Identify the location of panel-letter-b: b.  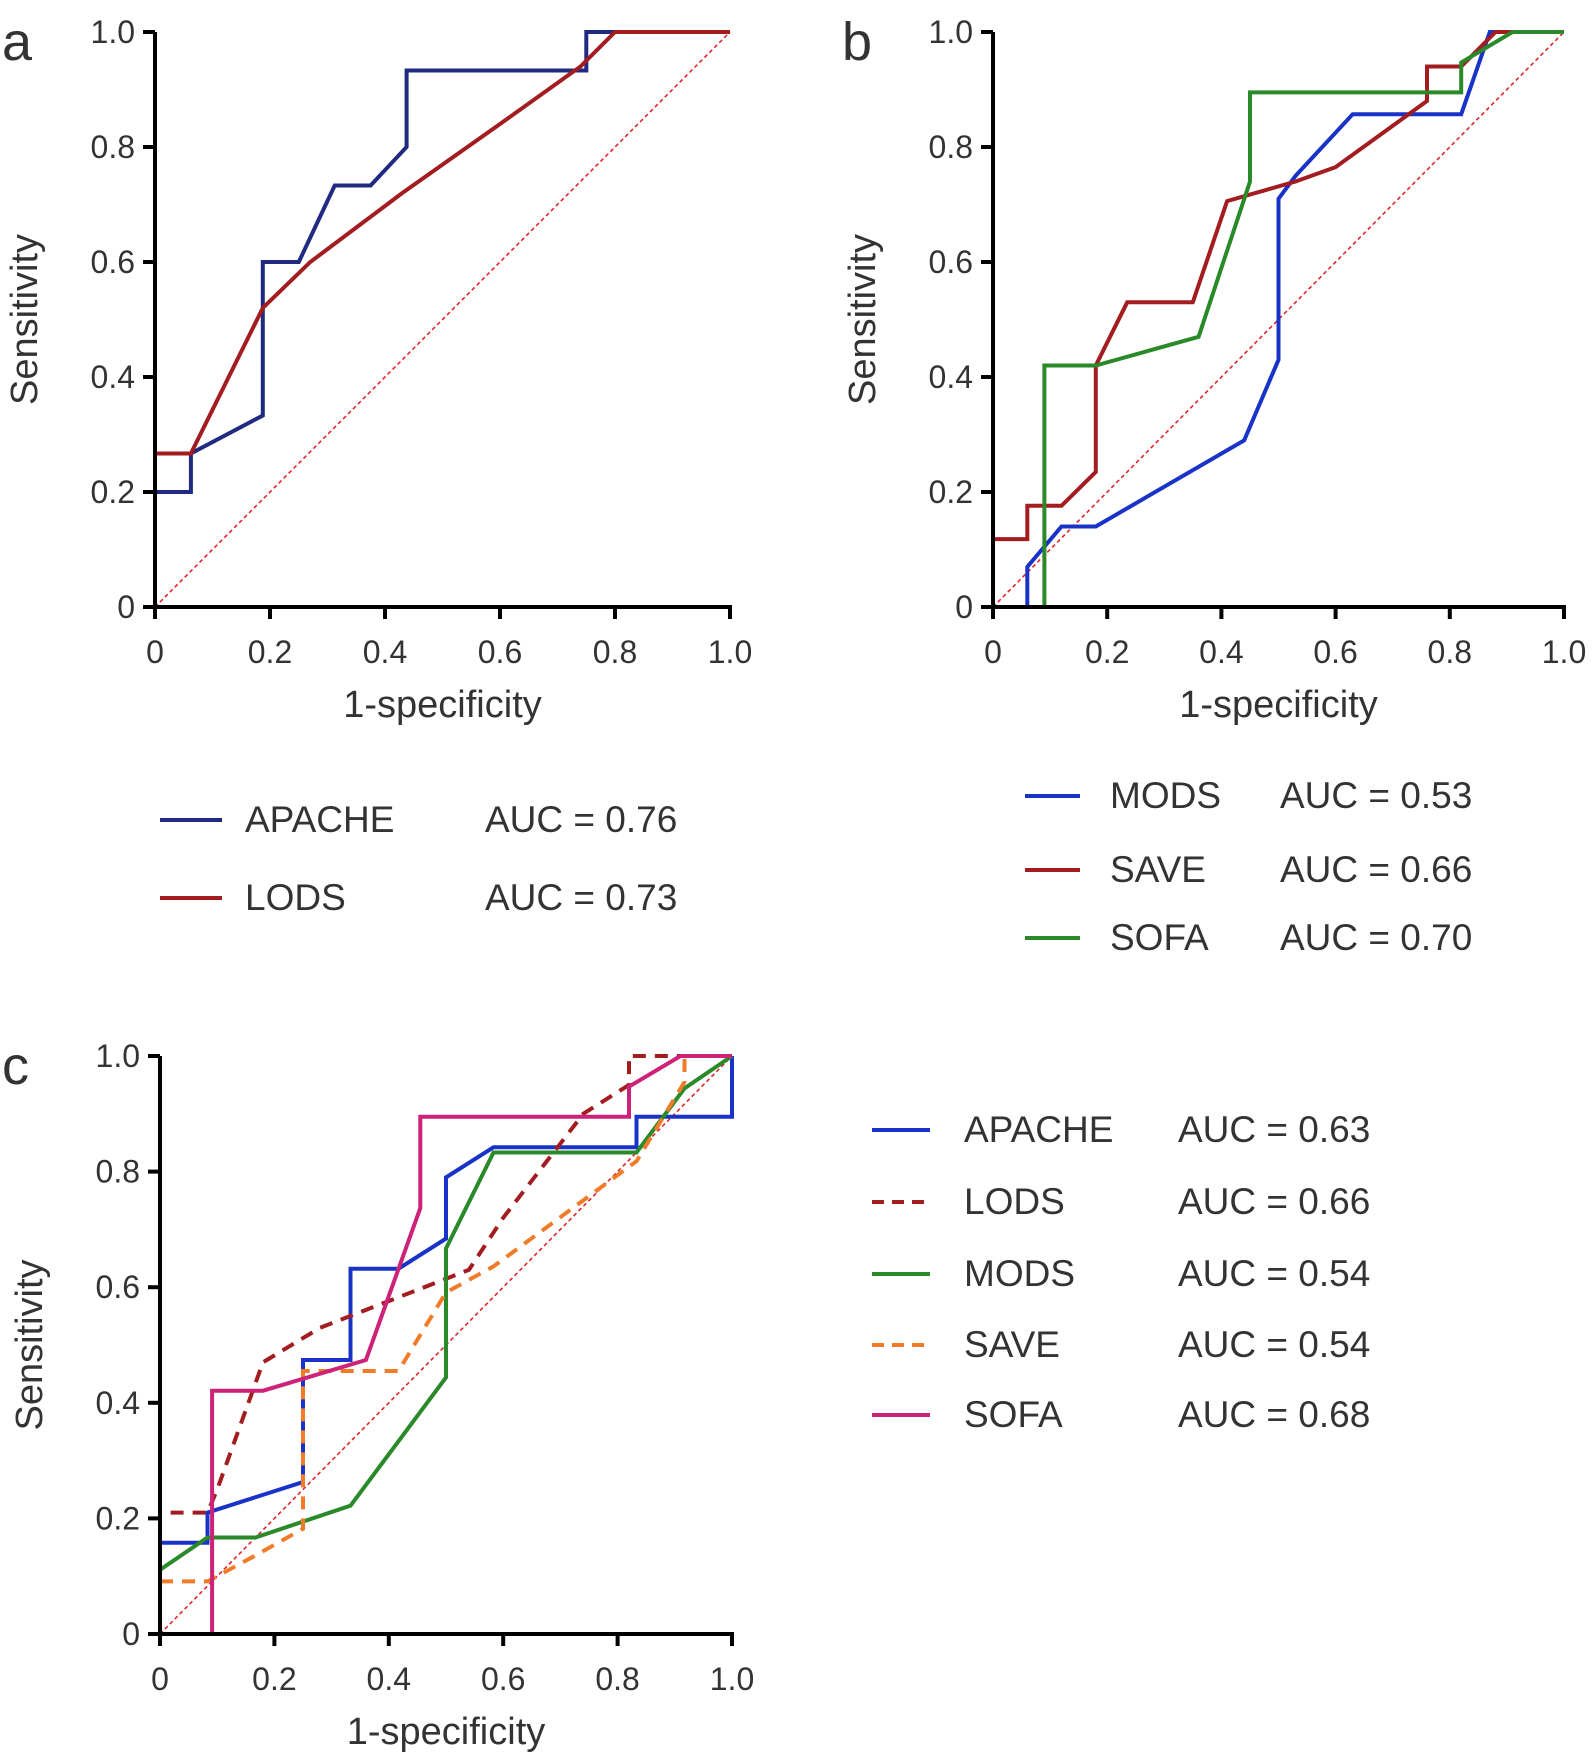
(857, 42).